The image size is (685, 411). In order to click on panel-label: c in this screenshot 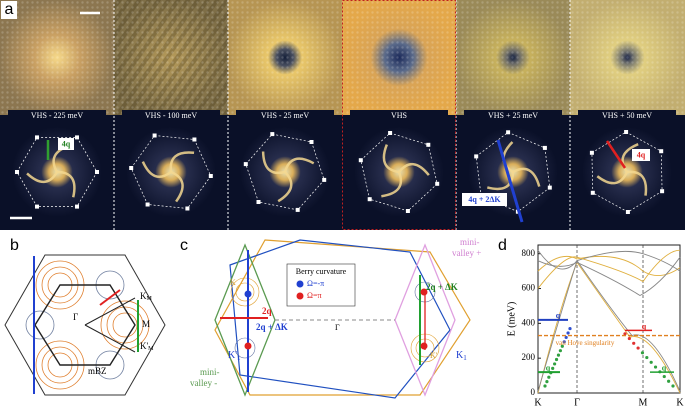, I will do `click(184, 245)`.